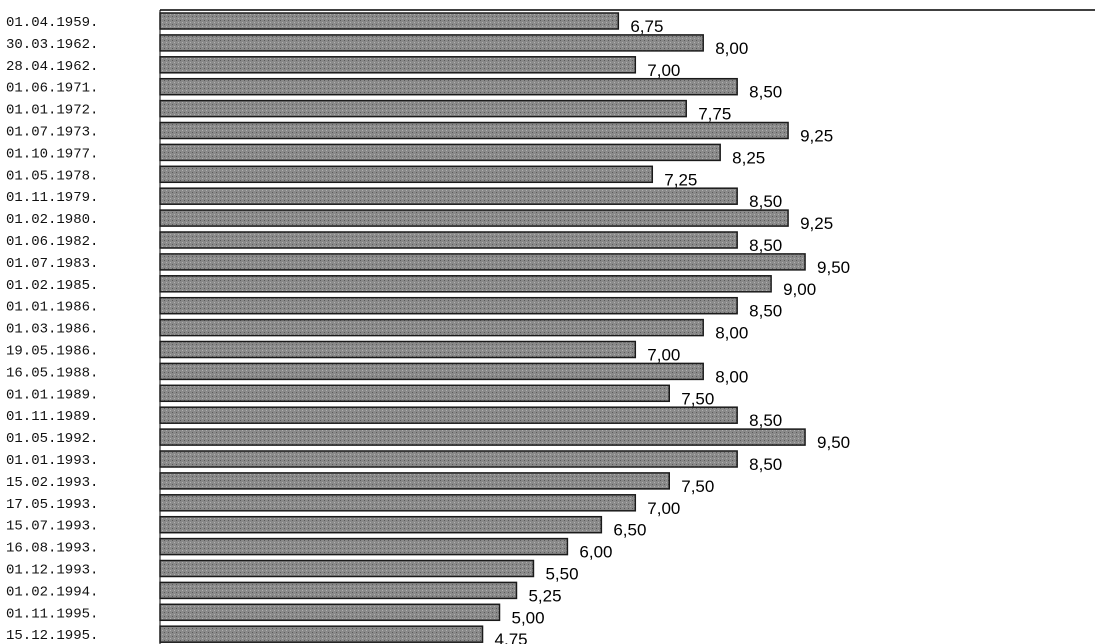  I want to click on data-label: 5,00, so click(528, 617).